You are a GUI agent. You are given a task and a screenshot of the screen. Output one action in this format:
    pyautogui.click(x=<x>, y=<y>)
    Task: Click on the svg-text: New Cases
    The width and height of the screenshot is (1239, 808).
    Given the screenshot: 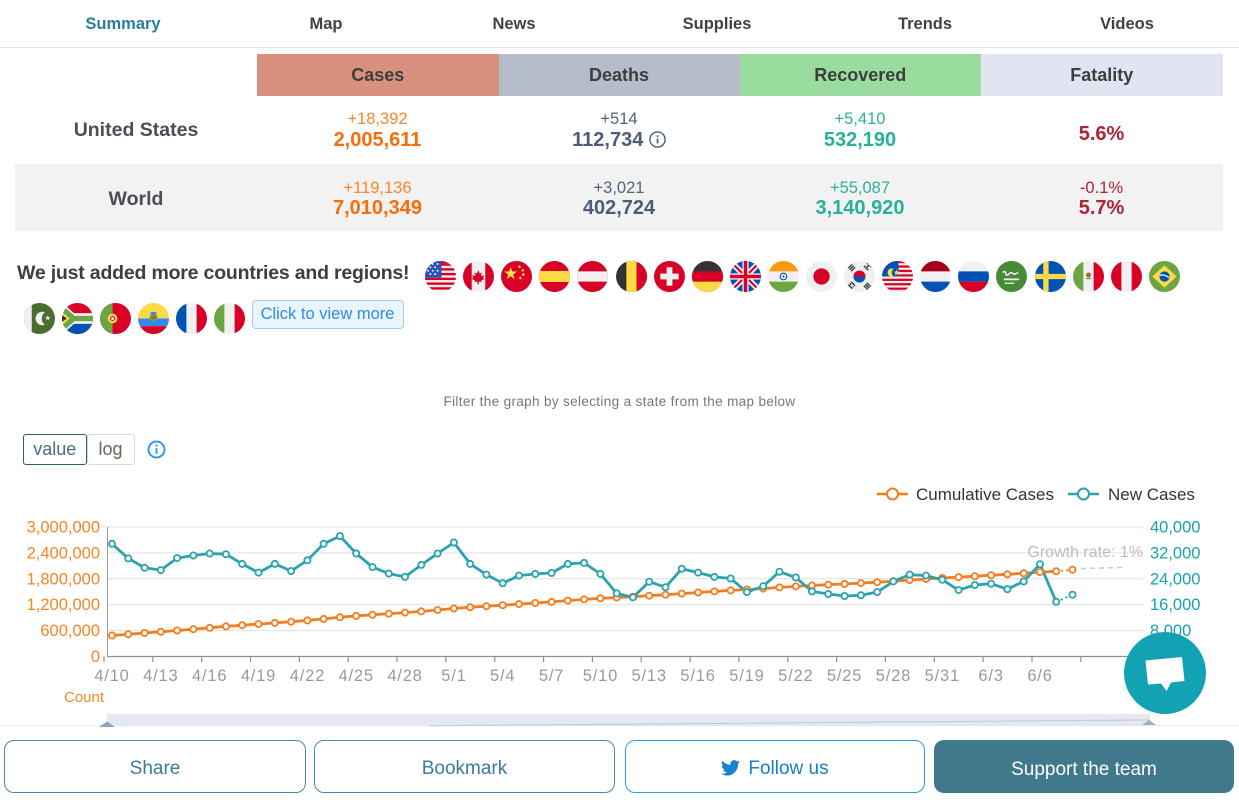 What is the action you would take?
    pyautogui.click(x=1151, y=494)
    